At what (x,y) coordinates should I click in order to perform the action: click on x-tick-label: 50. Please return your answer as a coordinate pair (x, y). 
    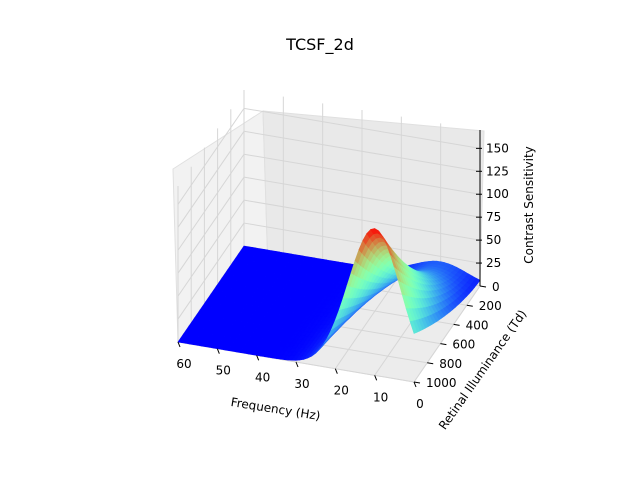
    Looking at the image, I should click on (223, 371).